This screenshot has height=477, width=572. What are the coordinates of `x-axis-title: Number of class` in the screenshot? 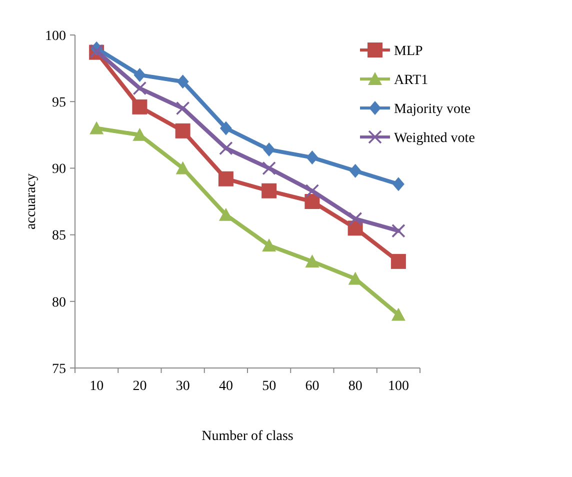 It's located at (248, 436).